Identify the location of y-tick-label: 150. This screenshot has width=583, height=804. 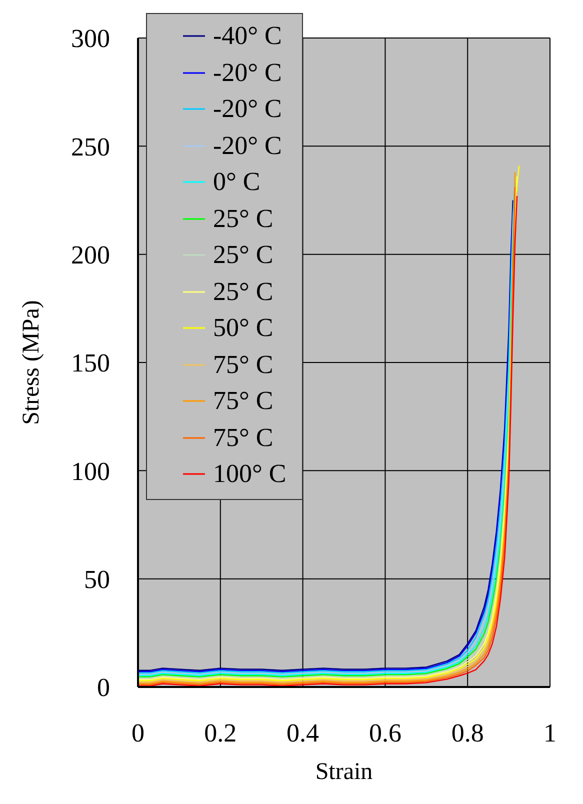
(90, 363).